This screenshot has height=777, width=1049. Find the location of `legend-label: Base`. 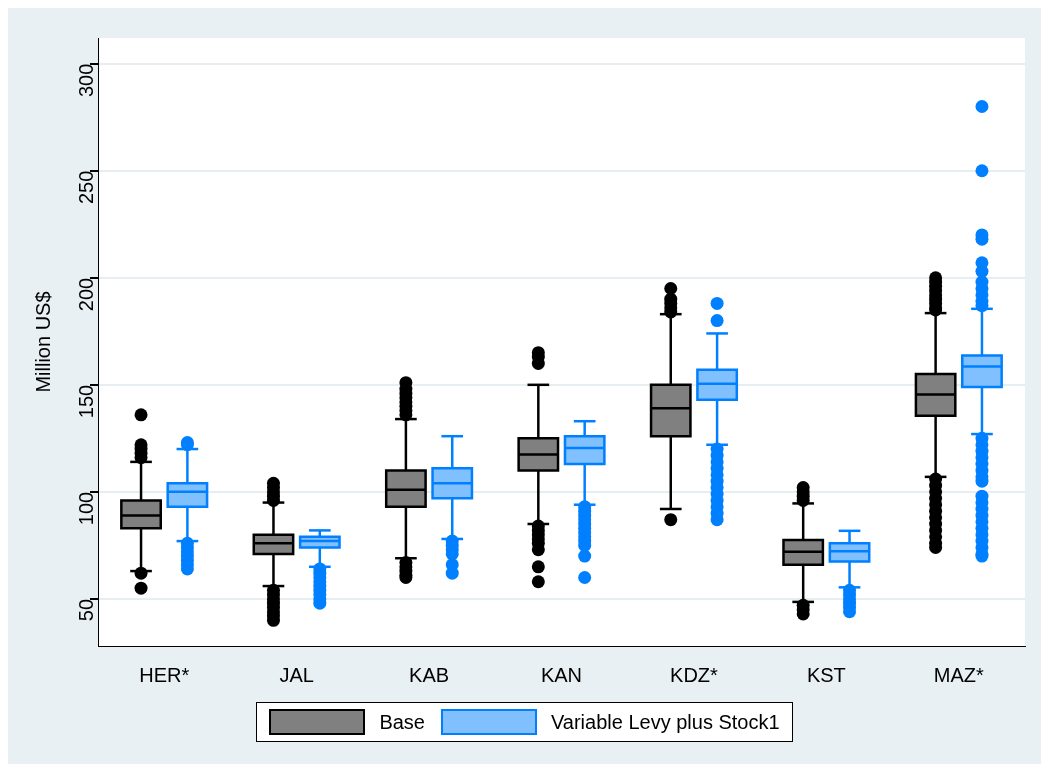

legend-label: Base is located at coordinates (402, 722).